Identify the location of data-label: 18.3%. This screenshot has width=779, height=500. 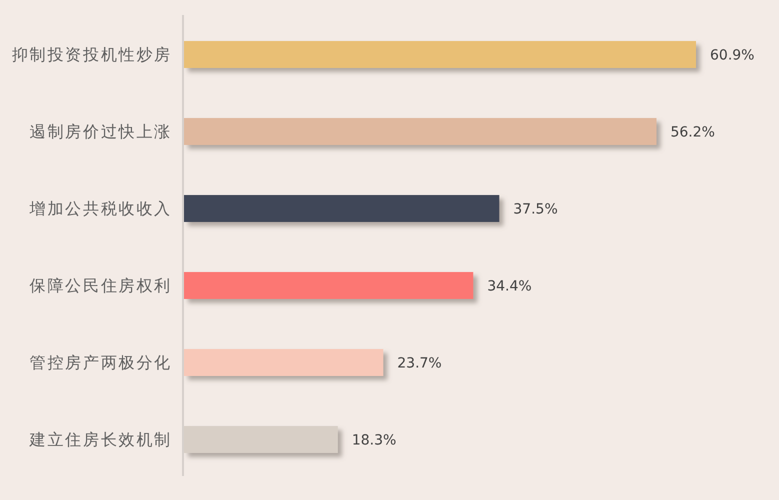
(374, 440).